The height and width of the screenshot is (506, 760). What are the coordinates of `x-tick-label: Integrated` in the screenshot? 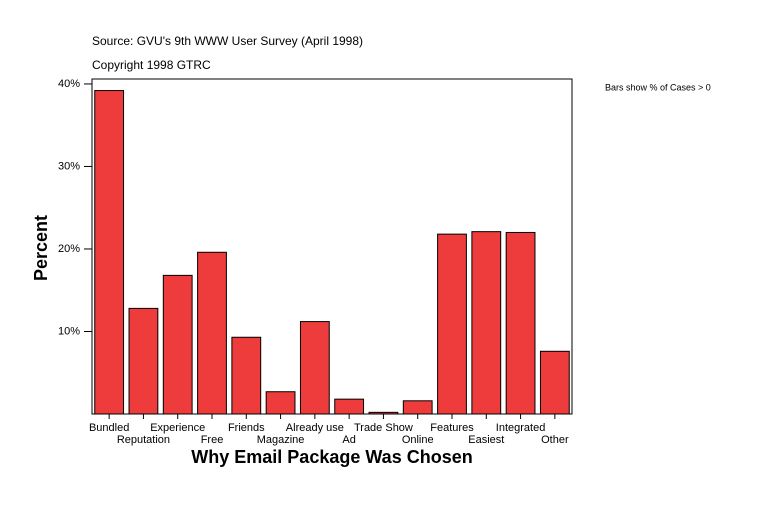 It's located at (521, 428).